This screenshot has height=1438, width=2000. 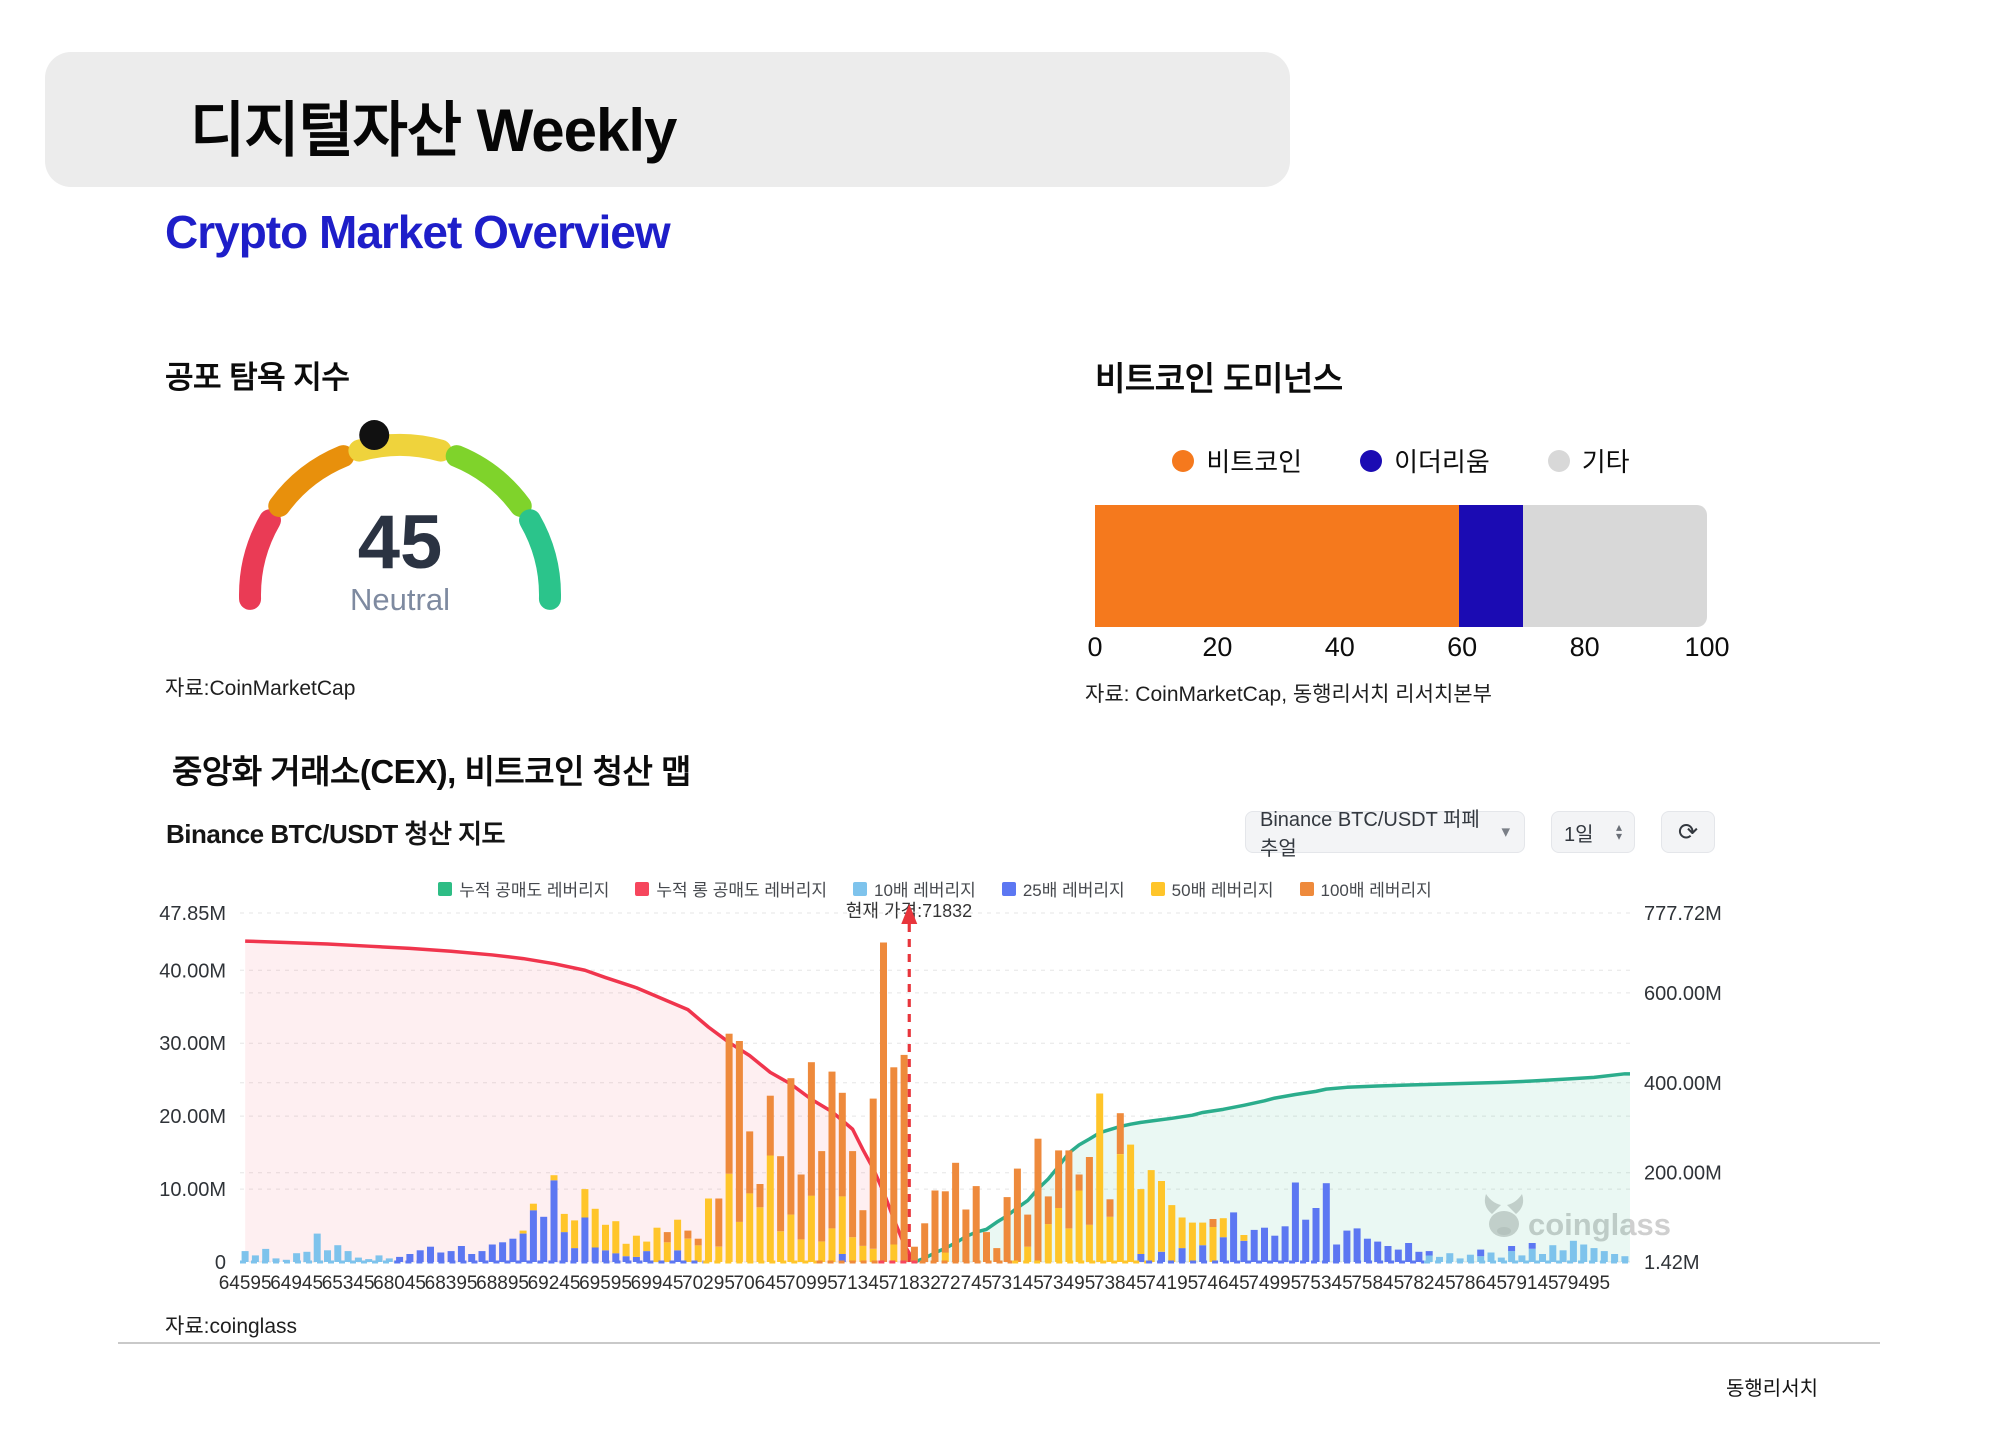 What do you see at coordinates (1376, 890) in the screenshot?
I see `legend-label: 100배 레버리지` at bounding box center [1376, 890].